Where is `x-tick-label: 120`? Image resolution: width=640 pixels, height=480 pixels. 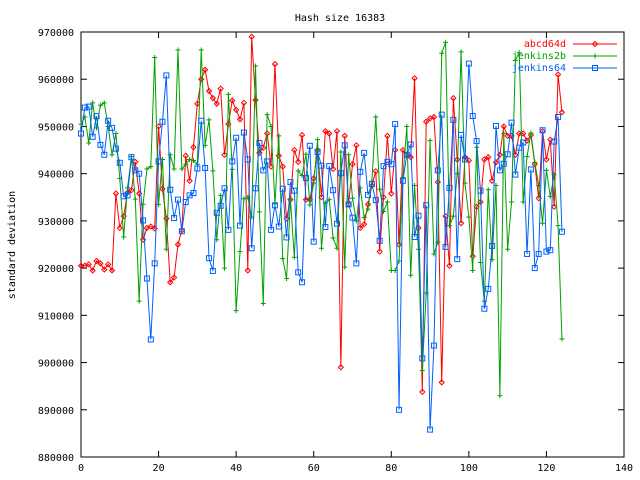
x-tick-label: 120 is located at coordinates (546, 468).